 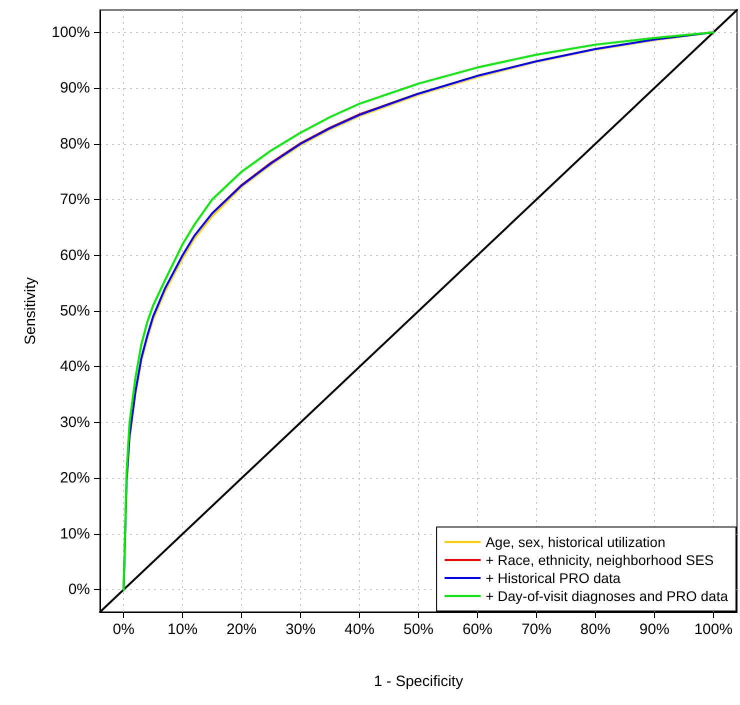 What do you see at coordinates (576, 542) in the screenshot?
I see `legend-label: Age, sex, historical utilization` at bounding box center [576, 542].